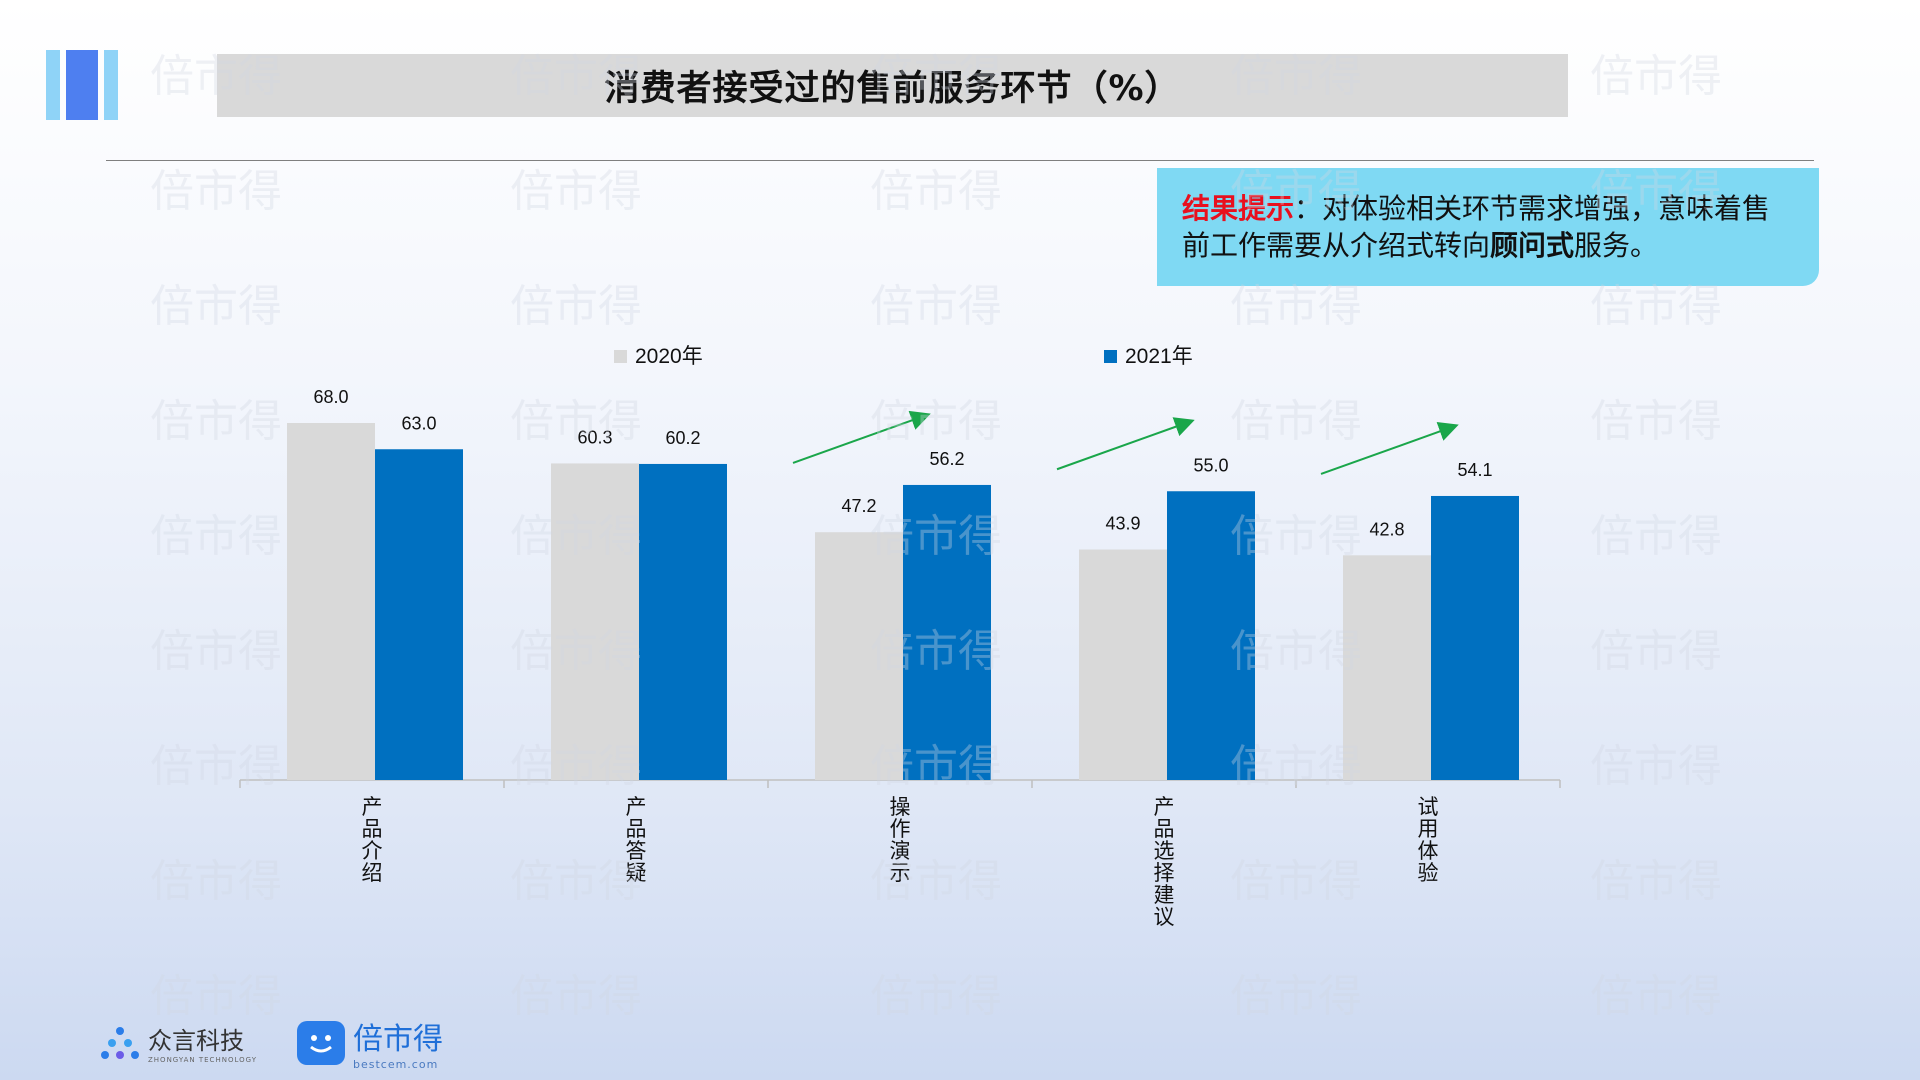 The height and width of the screenshot is (1080, 1920). What do you see at coordinates (858, 506) in the screenshot?
I see `data-label: 47.2` at bounding box center [858, 506].